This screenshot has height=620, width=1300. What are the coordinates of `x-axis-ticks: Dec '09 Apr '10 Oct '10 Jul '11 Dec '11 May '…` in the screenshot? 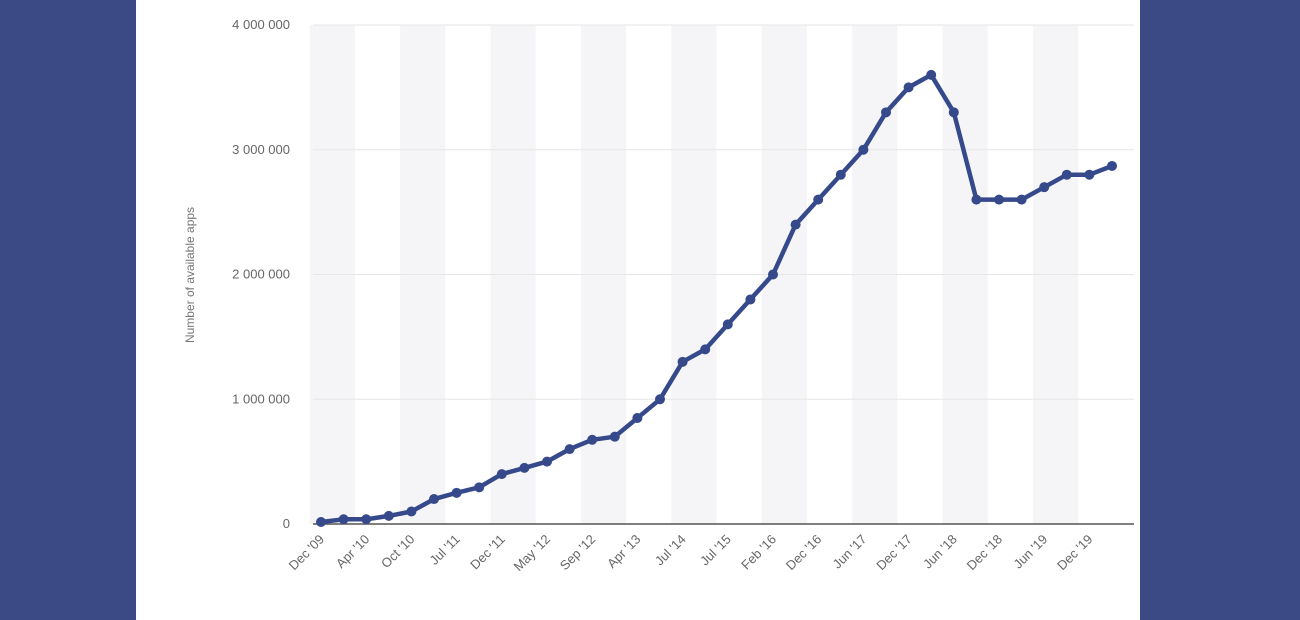 It's located at (691, 553).